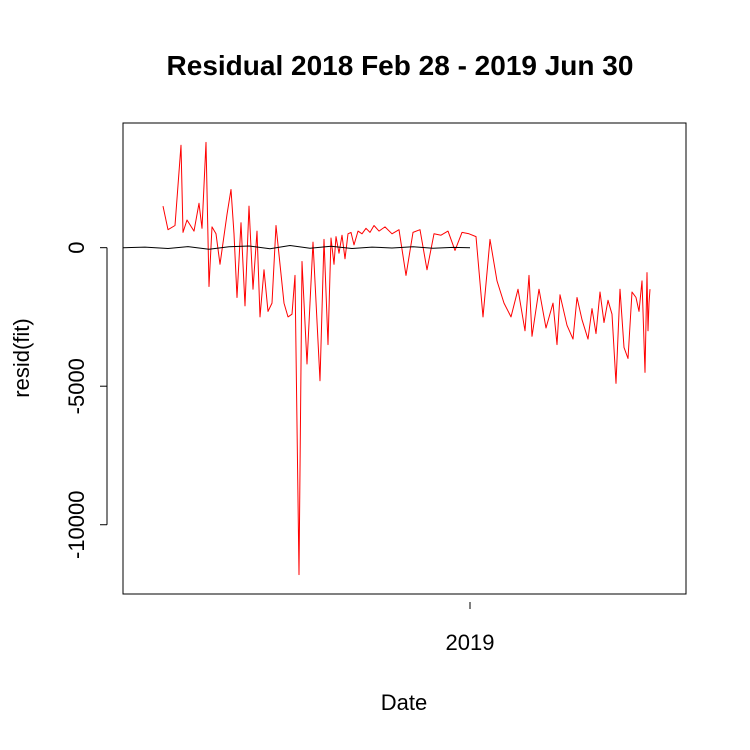  Describe the element at coordinates (470, 628) in the screenshot. I see `x-axis: 2019` at that location.